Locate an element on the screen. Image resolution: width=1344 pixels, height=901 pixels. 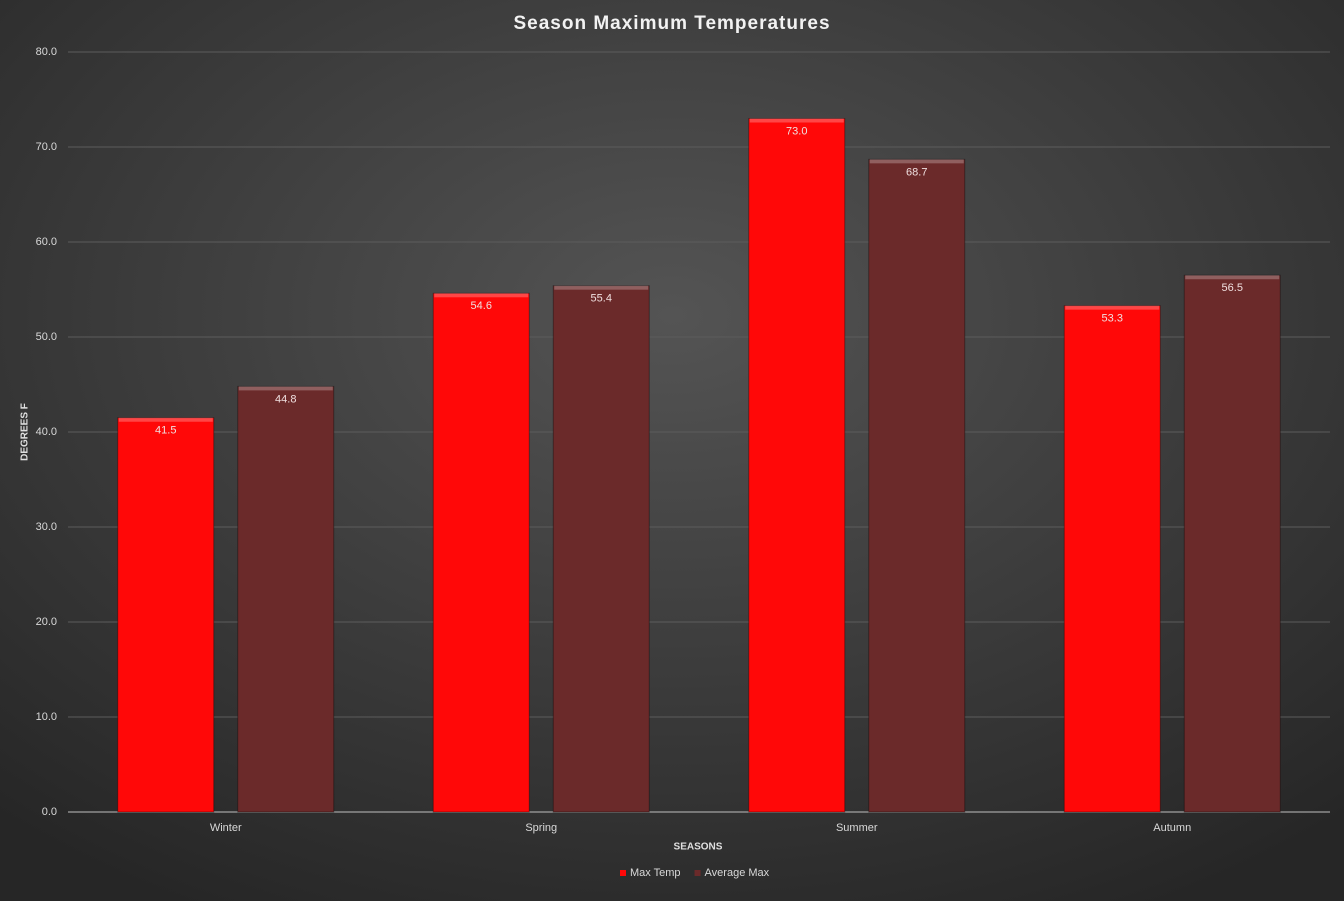
data-label: 54.6 is located at coordinates (481, 306).